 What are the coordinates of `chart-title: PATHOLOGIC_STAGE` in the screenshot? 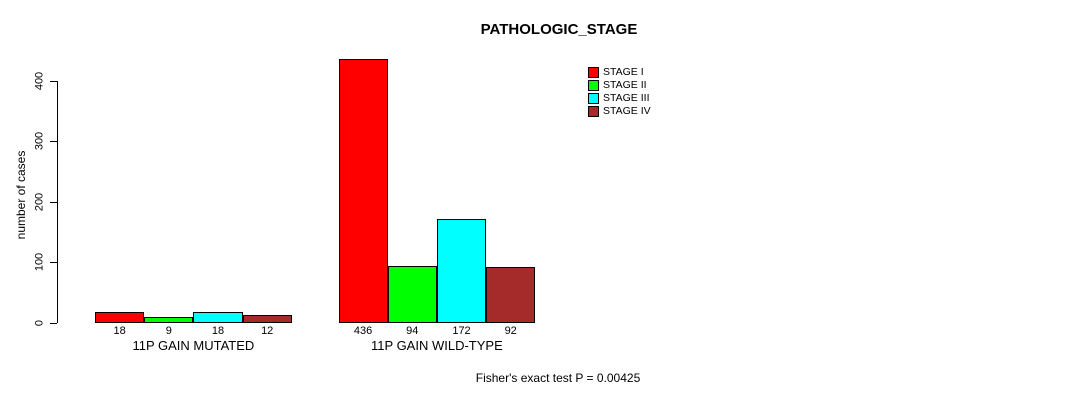 It's located at (559, 29).